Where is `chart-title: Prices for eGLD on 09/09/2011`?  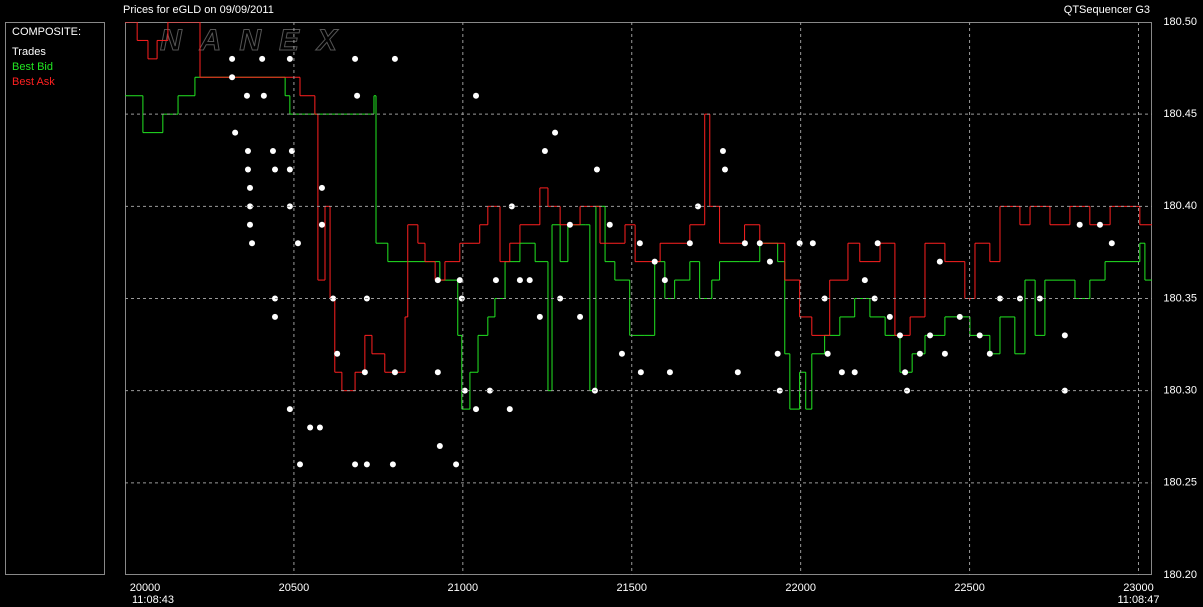
chart-title: Prices for eGLD on 09/09/2011 is located at coordinates (198, 10).